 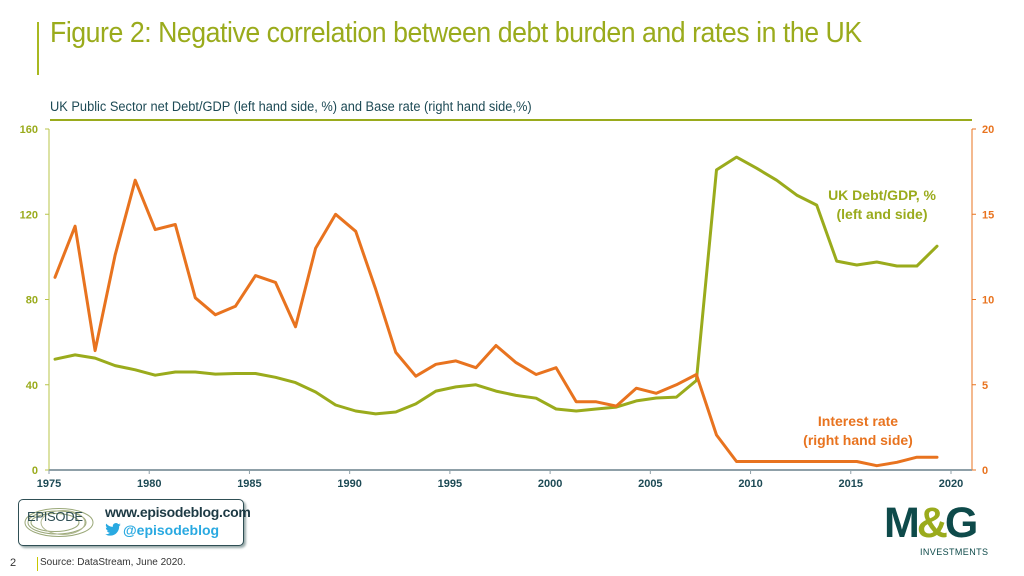 I want to click on x-tick-label: 1990, so click(x=349, y=484).